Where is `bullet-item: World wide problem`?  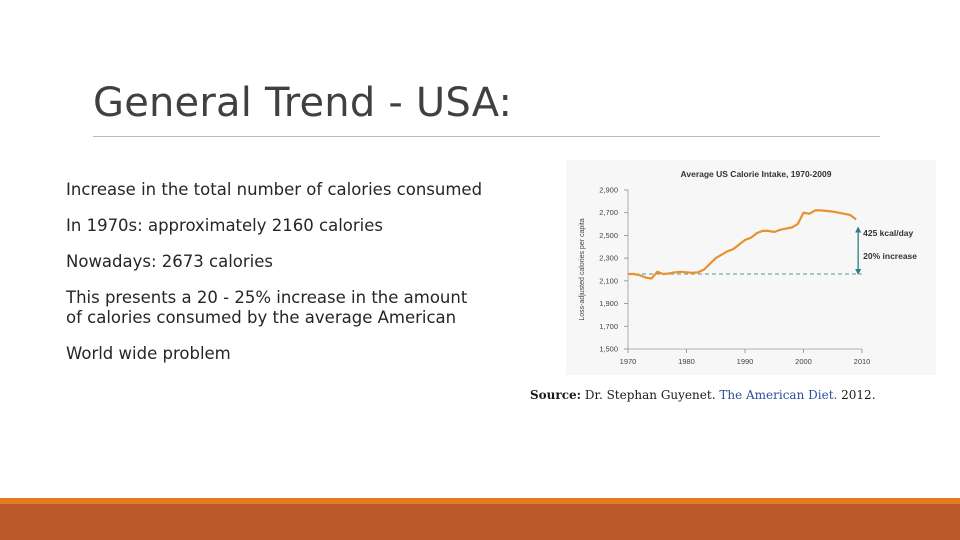 bullet-item: World wide problem is located at coordinates (148, 353).